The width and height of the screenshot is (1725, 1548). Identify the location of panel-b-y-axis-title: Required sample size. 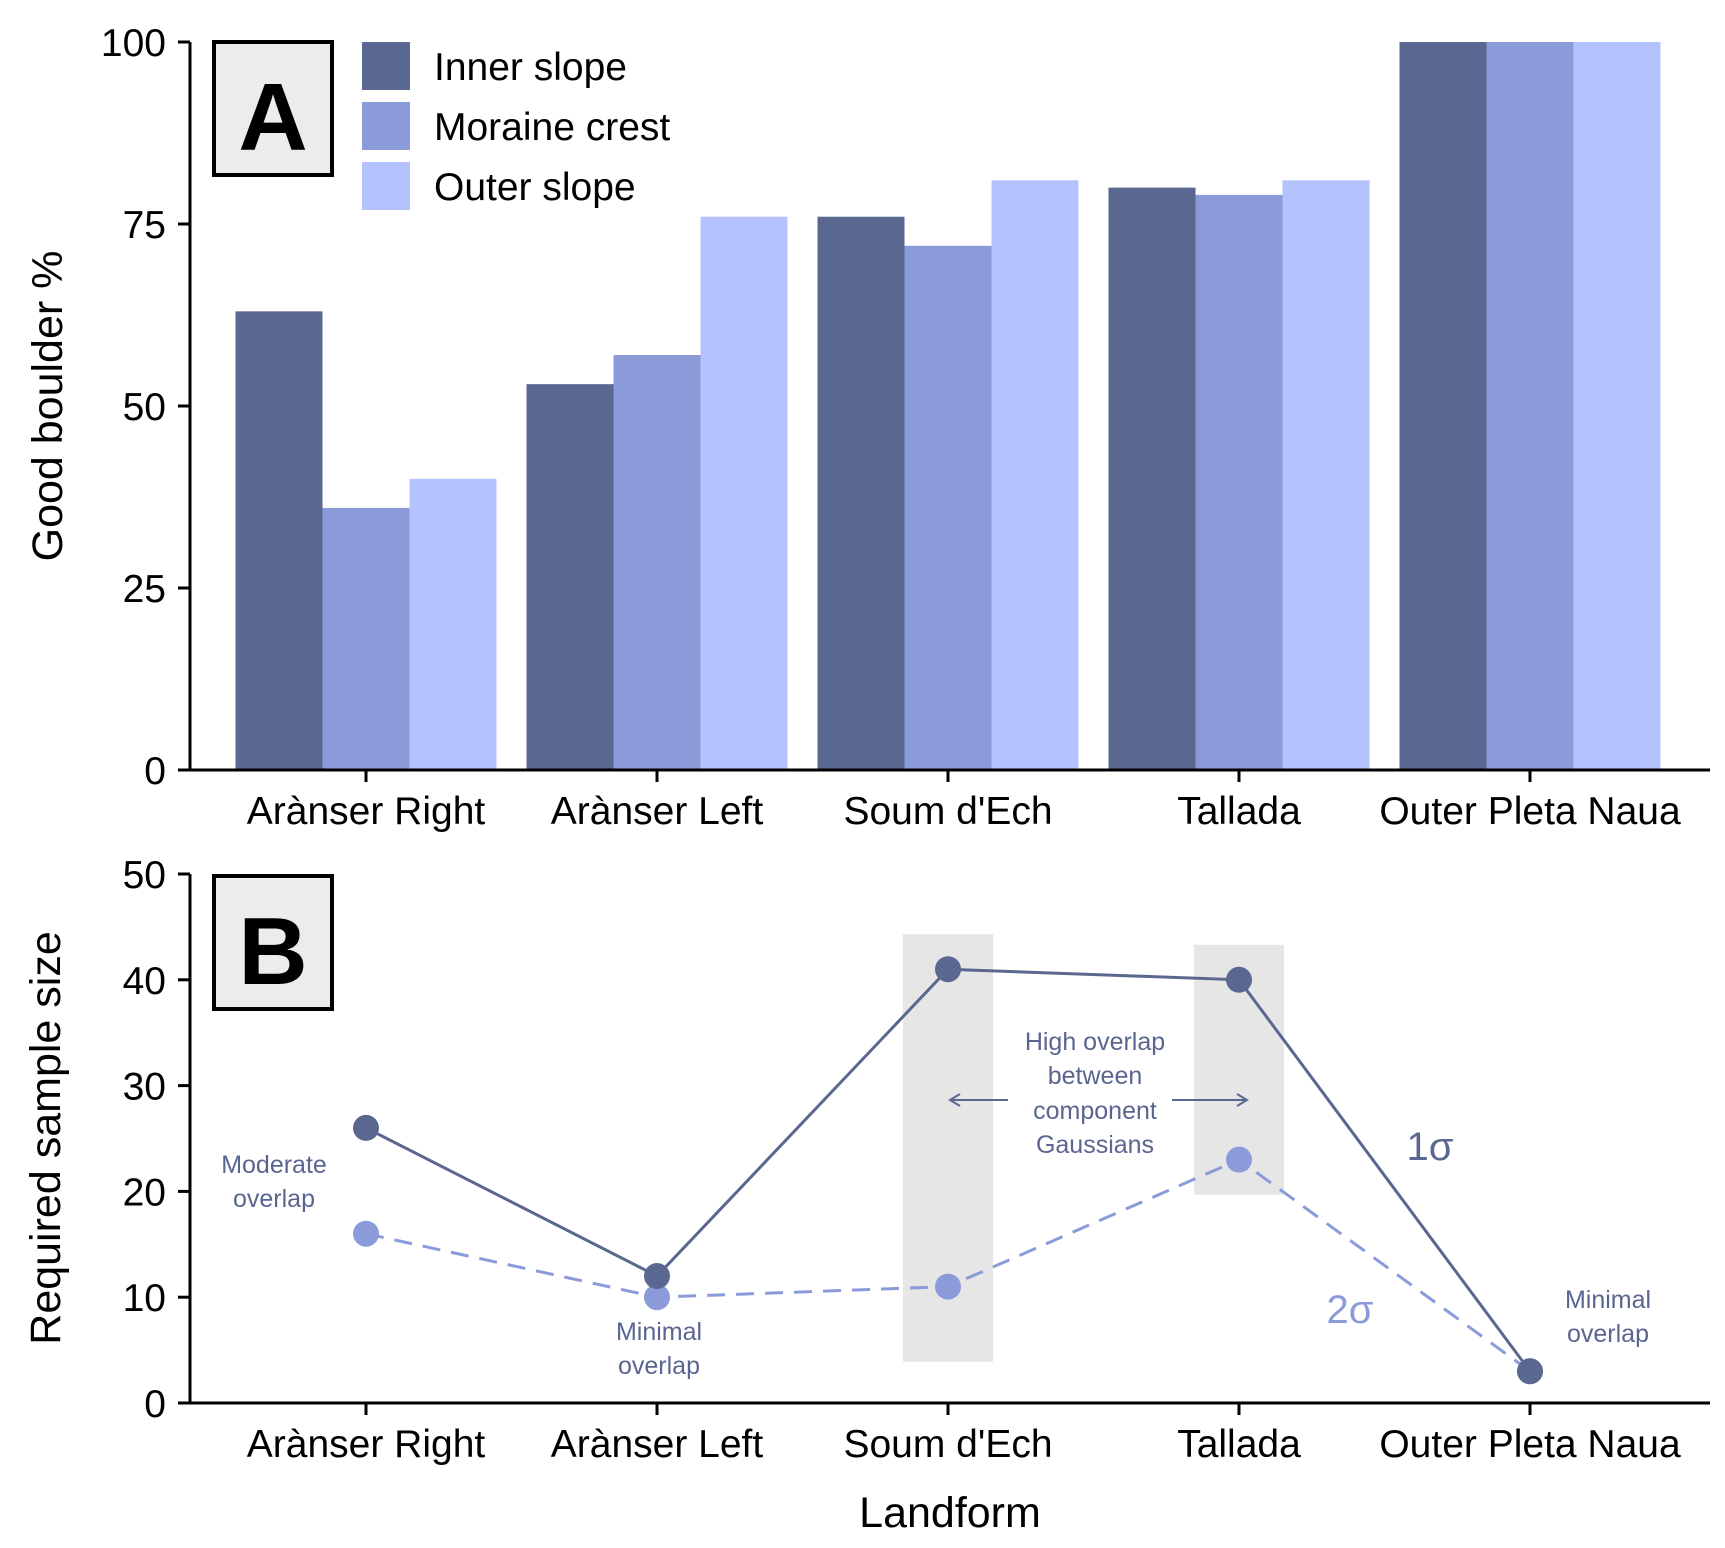
(46, 1137).